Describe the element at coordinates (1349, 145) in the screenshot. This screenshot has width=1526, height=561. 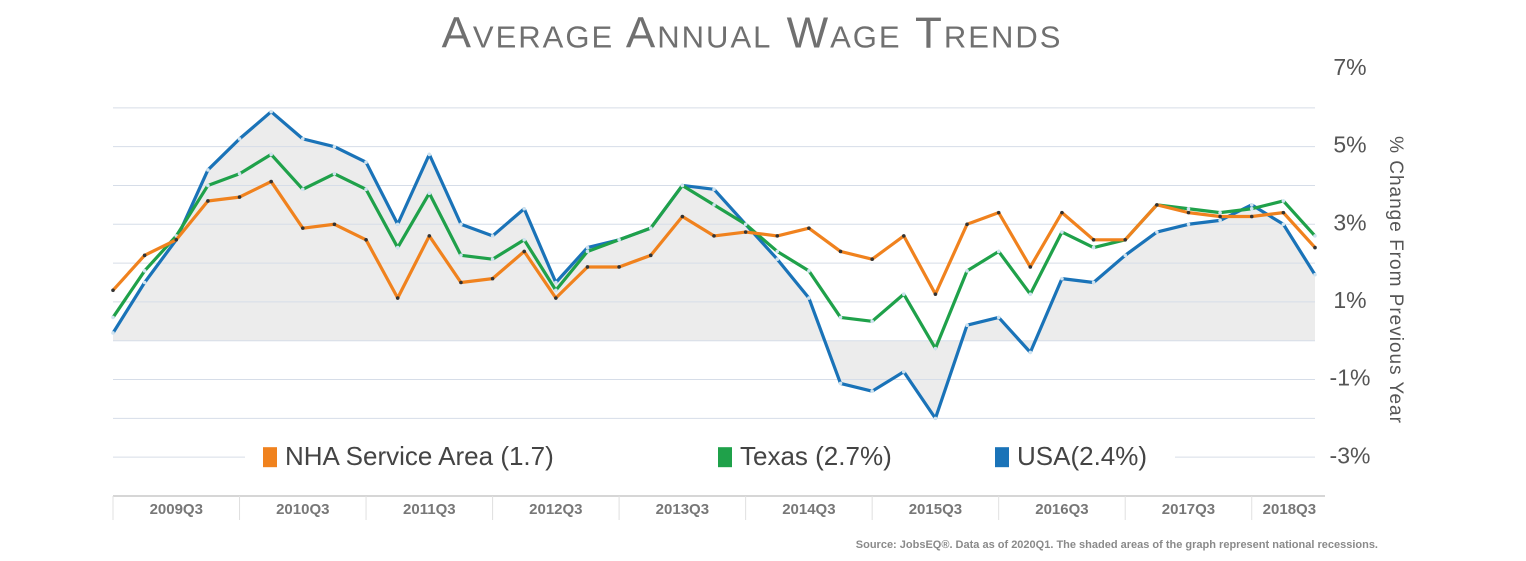
I see `y-tick-label: 5%` at that location.